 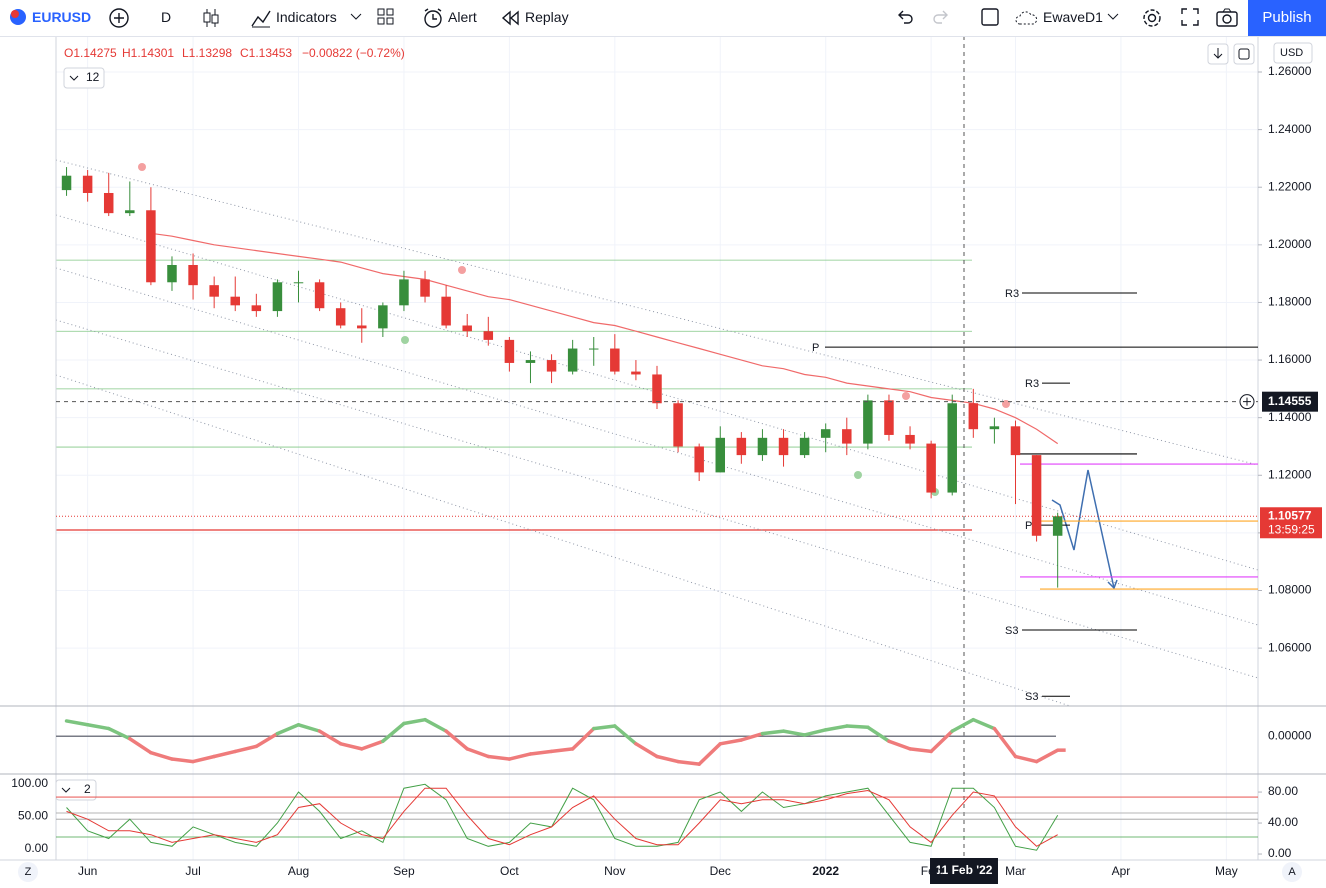 What do you see at coordinates (1073, 17) in the screenshot?
I see `layout-name: EwaveD1` at bounding box center [1073, 17].